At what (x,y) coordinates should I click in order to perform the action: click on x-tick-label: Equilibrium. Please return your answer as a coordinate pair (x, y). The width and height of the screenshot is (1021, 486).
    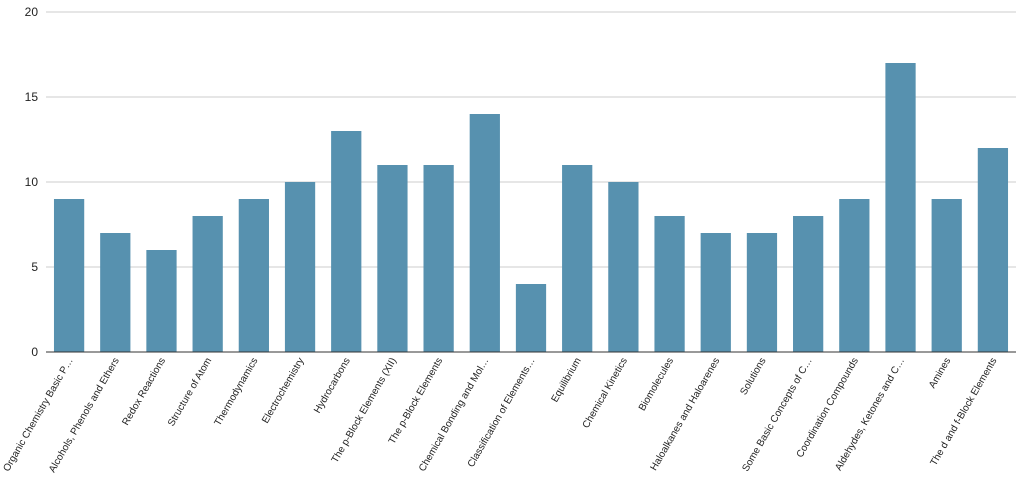
    Looking at the image, I should click on (567, 380).